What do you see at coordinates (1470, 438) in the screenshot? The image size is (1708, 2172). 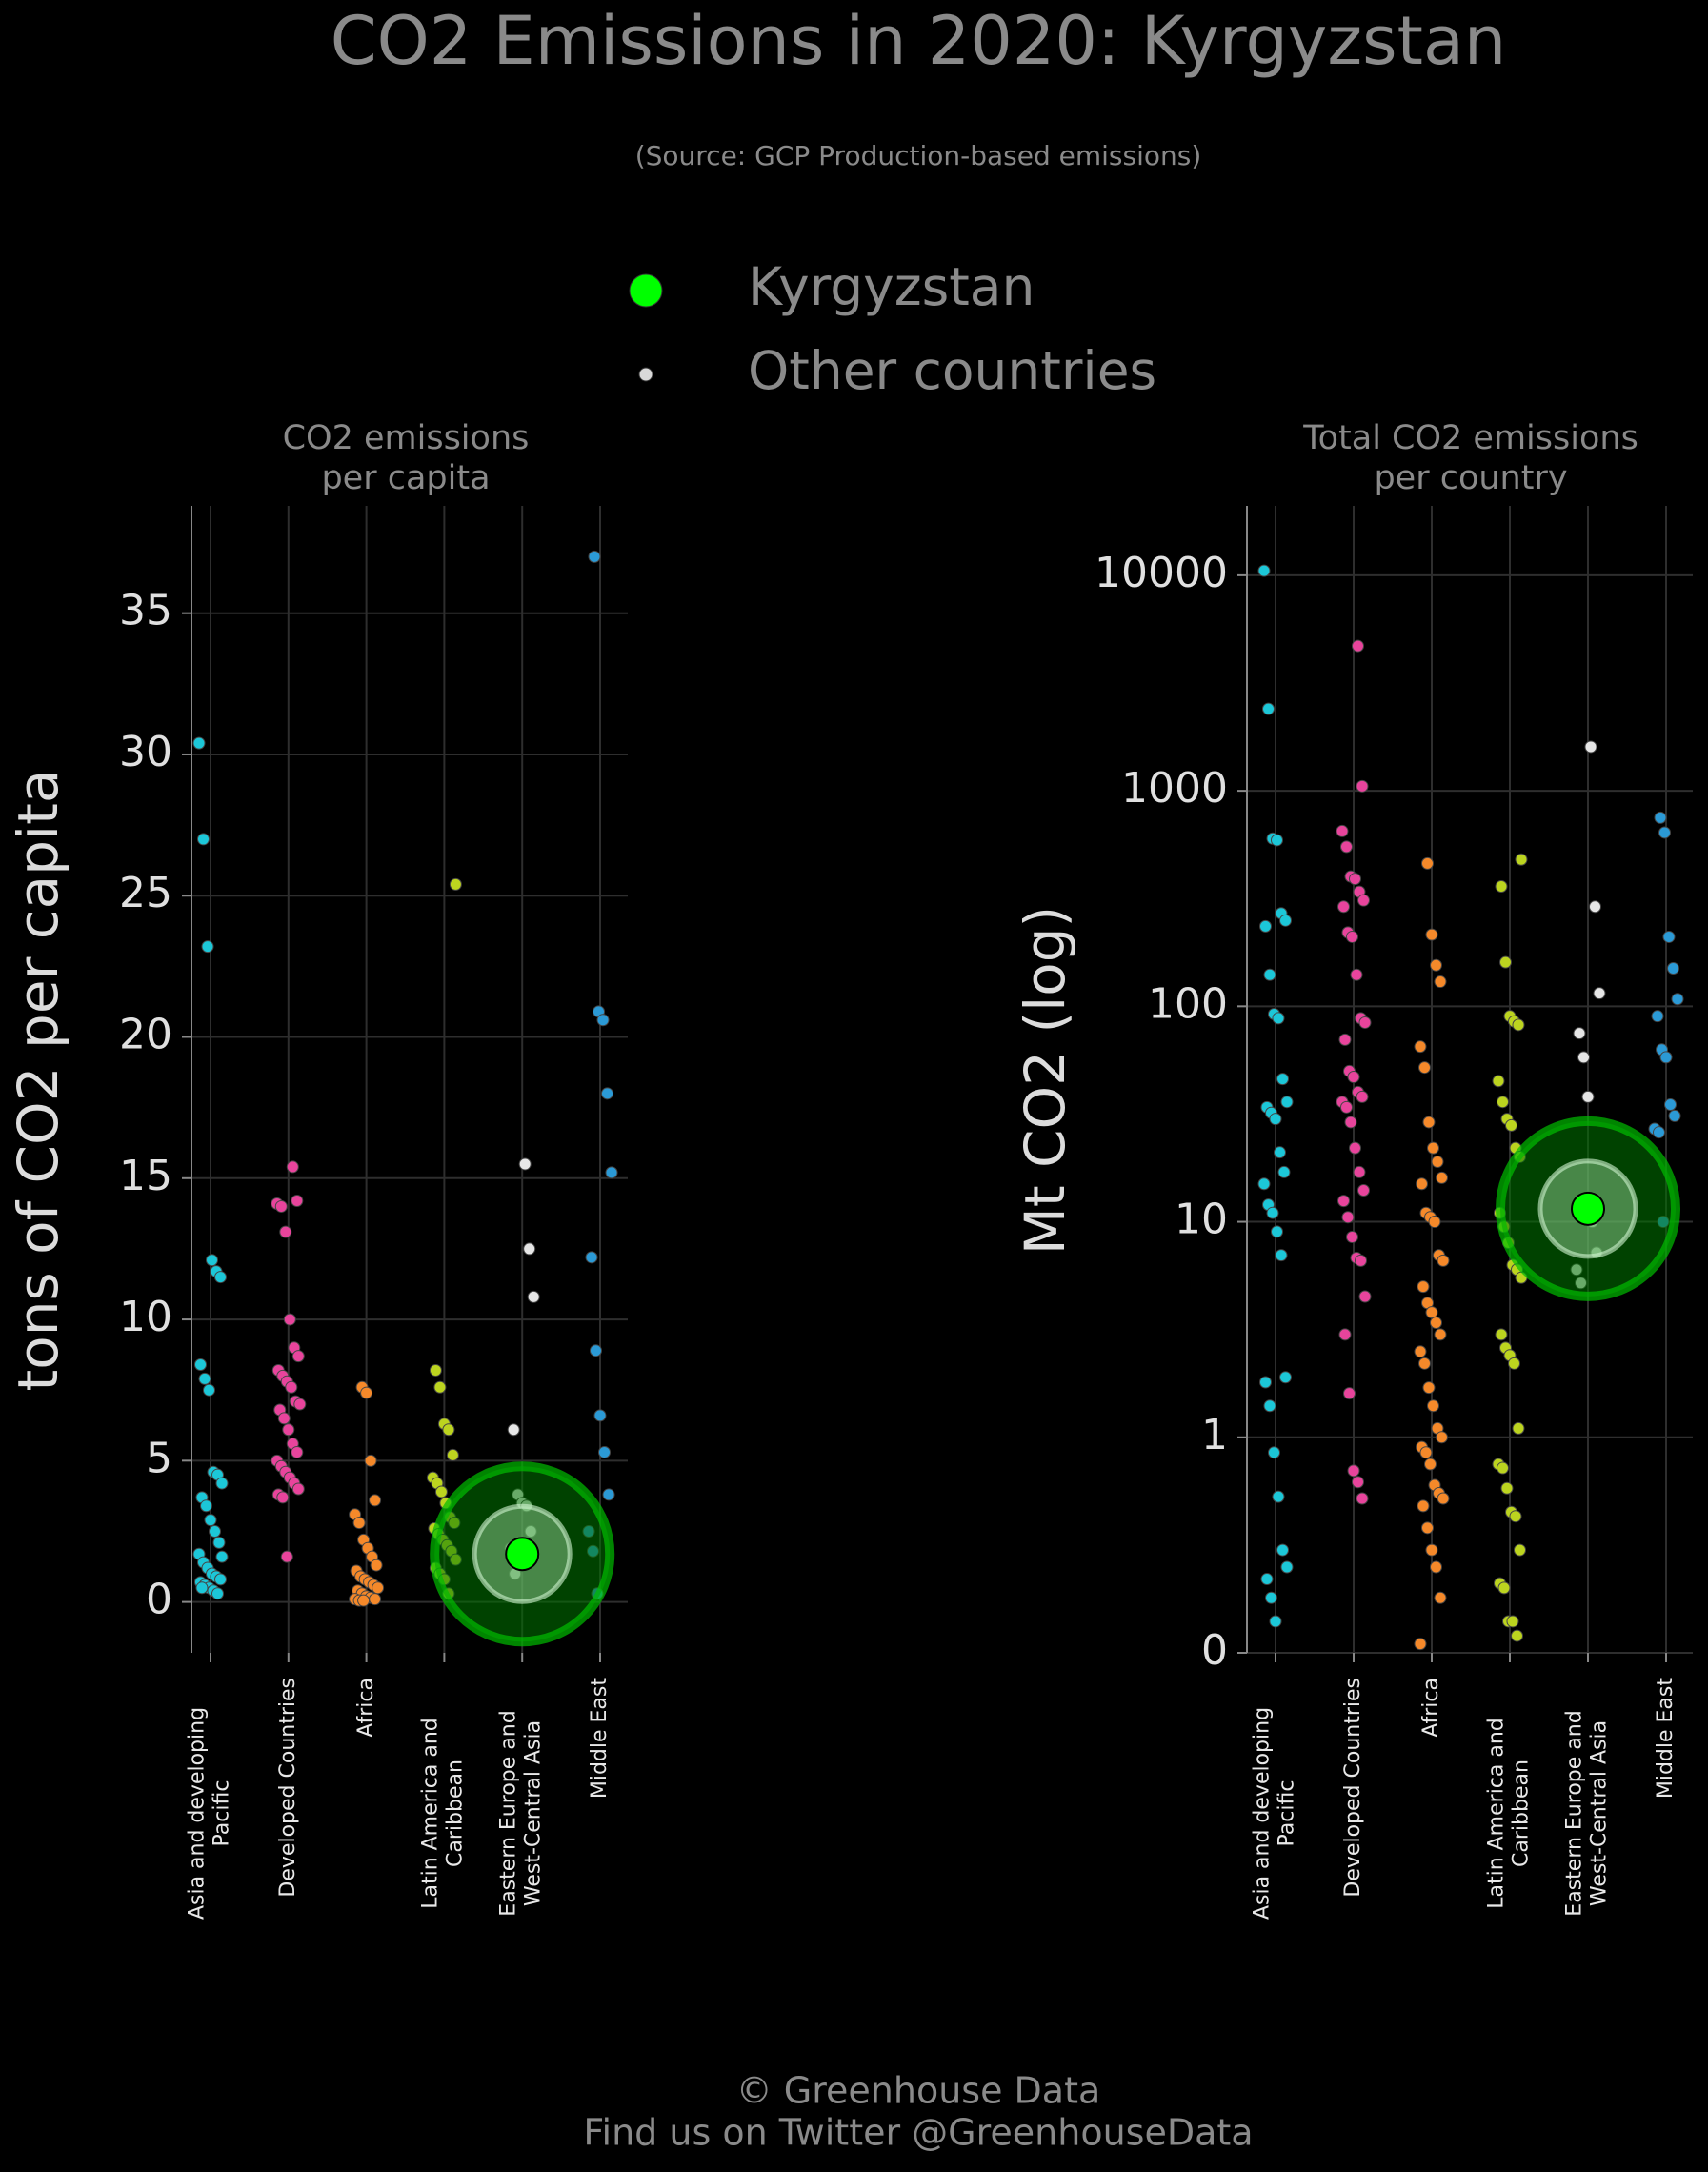 I see `panel-title: Total CO2 emissions` at bounding box center [1470, 438].